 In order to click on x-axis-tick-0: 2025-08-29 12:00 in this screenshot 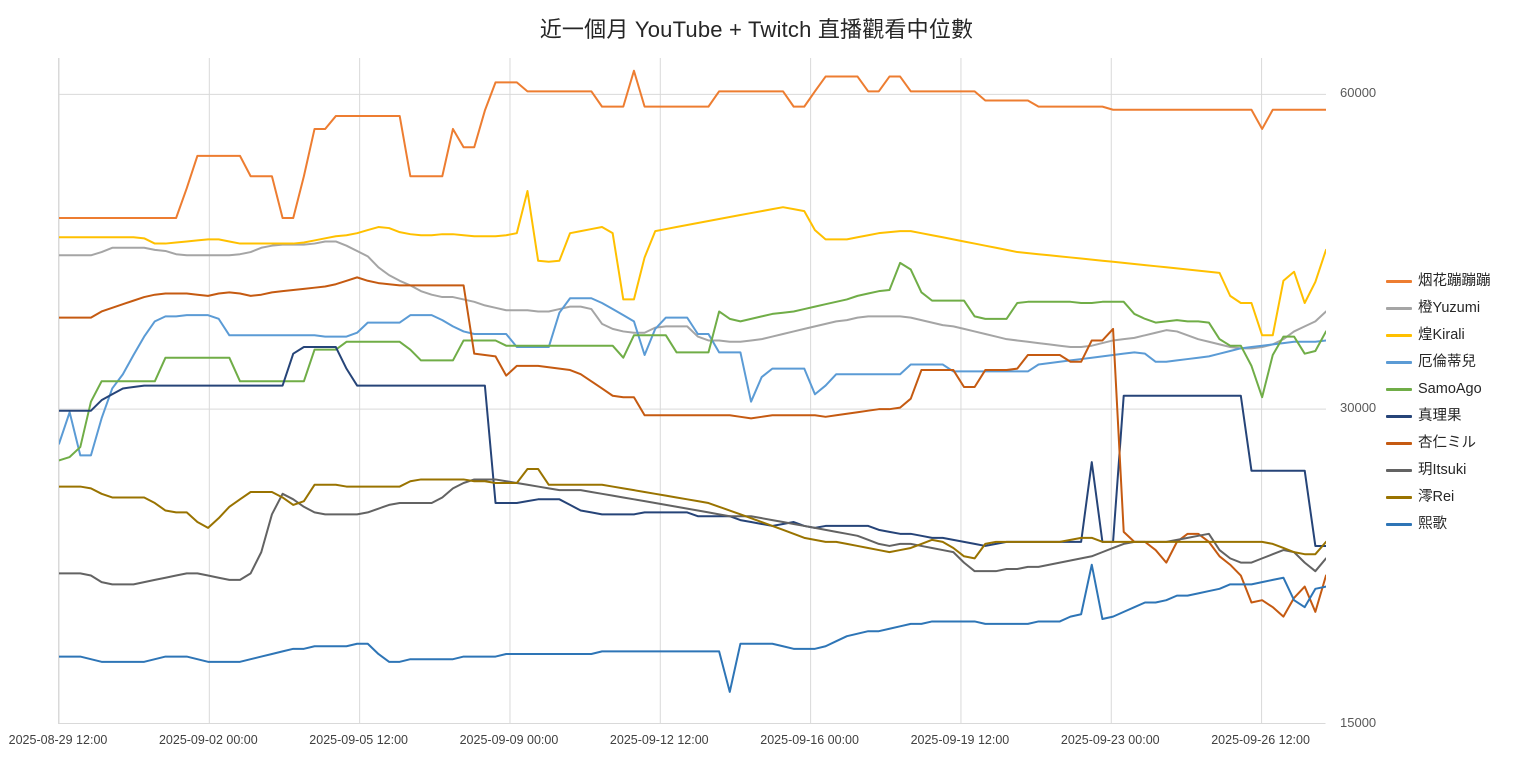, I will do `click(58, 740)`.